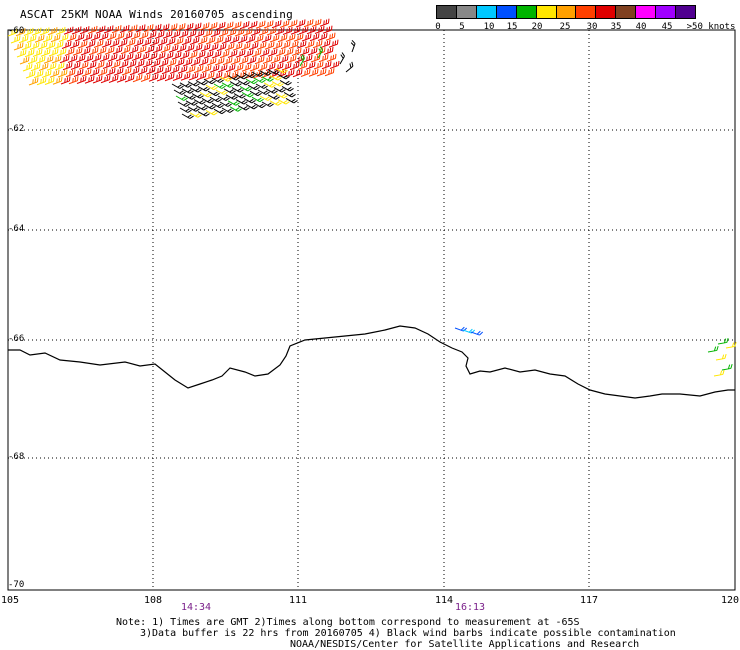 Image resolution: width=740 pixels, height=650 pixels. Describe the element at coordinates (156, 14) in the screenshot. I see `map-title: ASCAT 25KM NOAA Winds 20160705 ascending` at that location.